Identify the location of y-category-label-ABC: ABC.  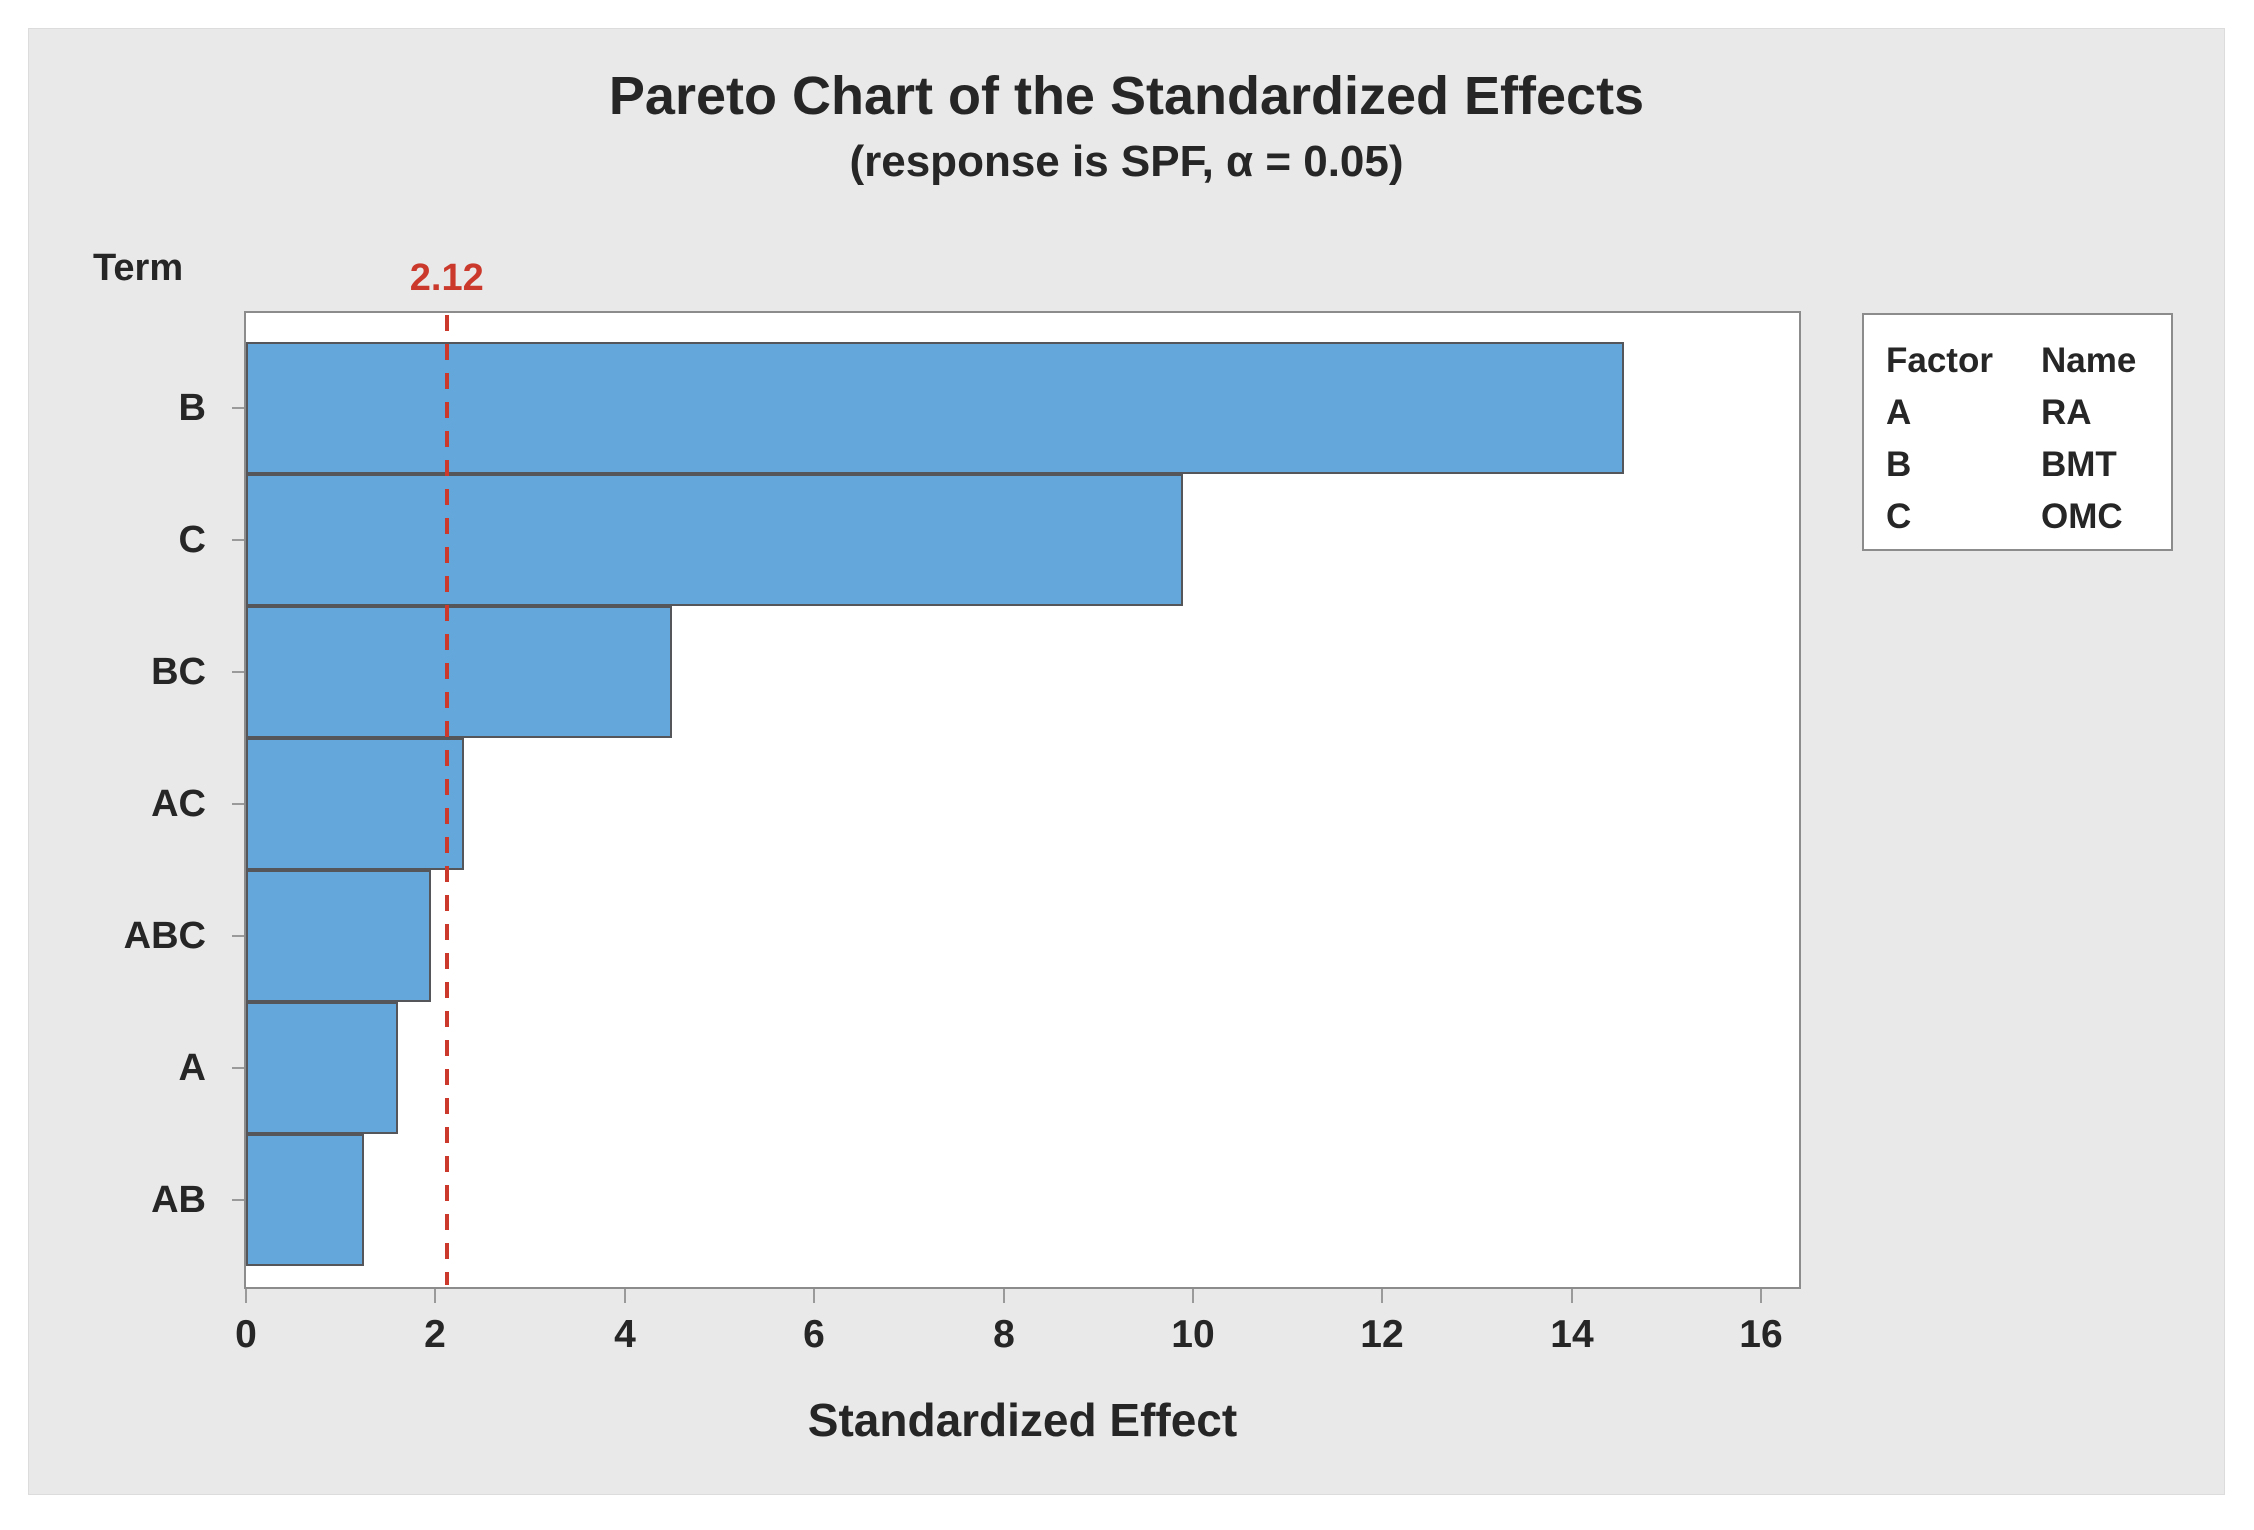
(164, 936).